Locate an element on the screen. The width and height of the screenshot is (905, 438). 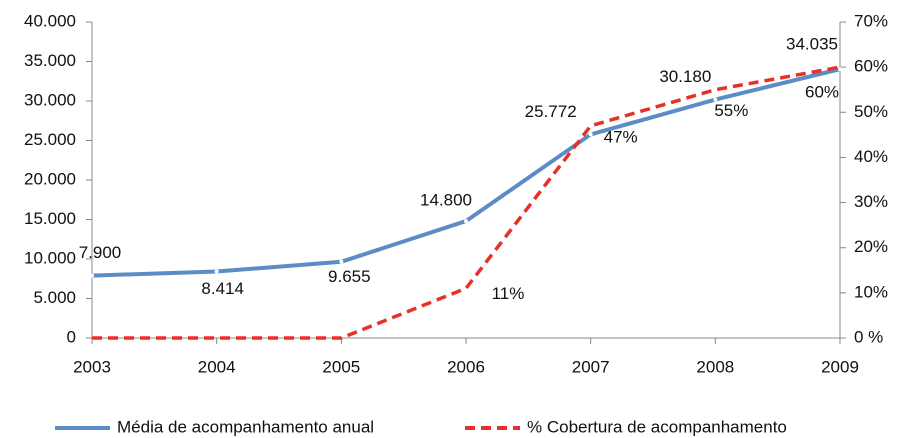
data-label: 30.180 is located at coordinates (685, 76).